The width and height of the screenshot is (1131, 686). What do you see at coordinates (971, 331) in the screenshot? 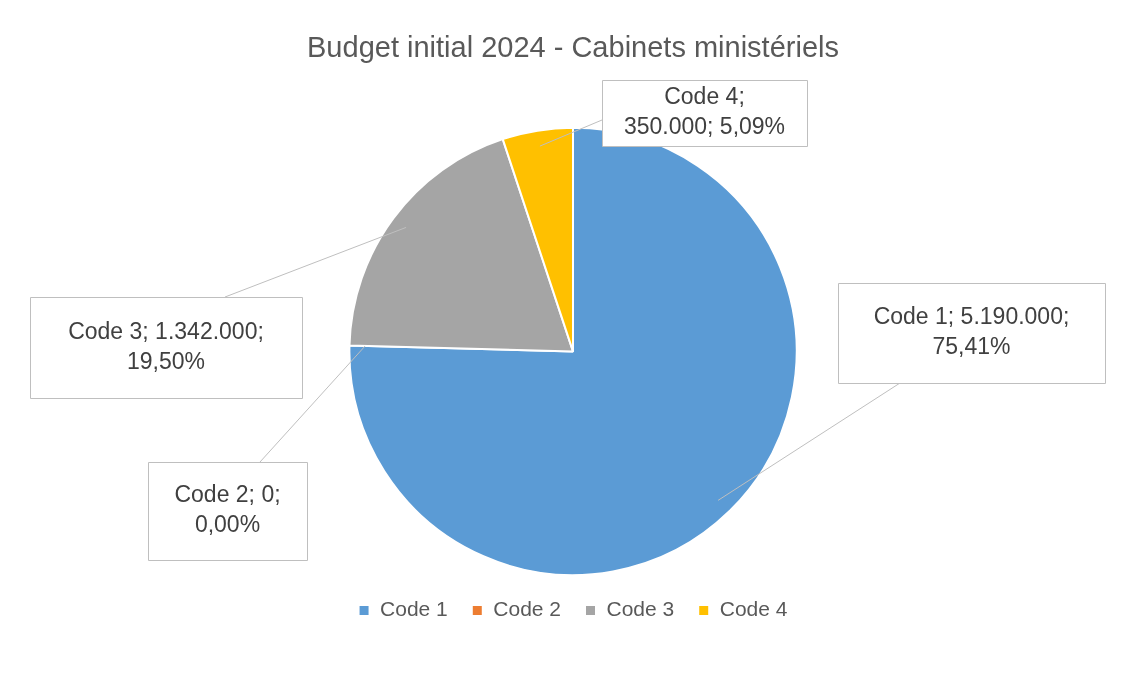
I see `data-label: Code 1; 5.190.000; 75,41%` at bounding box center [971, 331].